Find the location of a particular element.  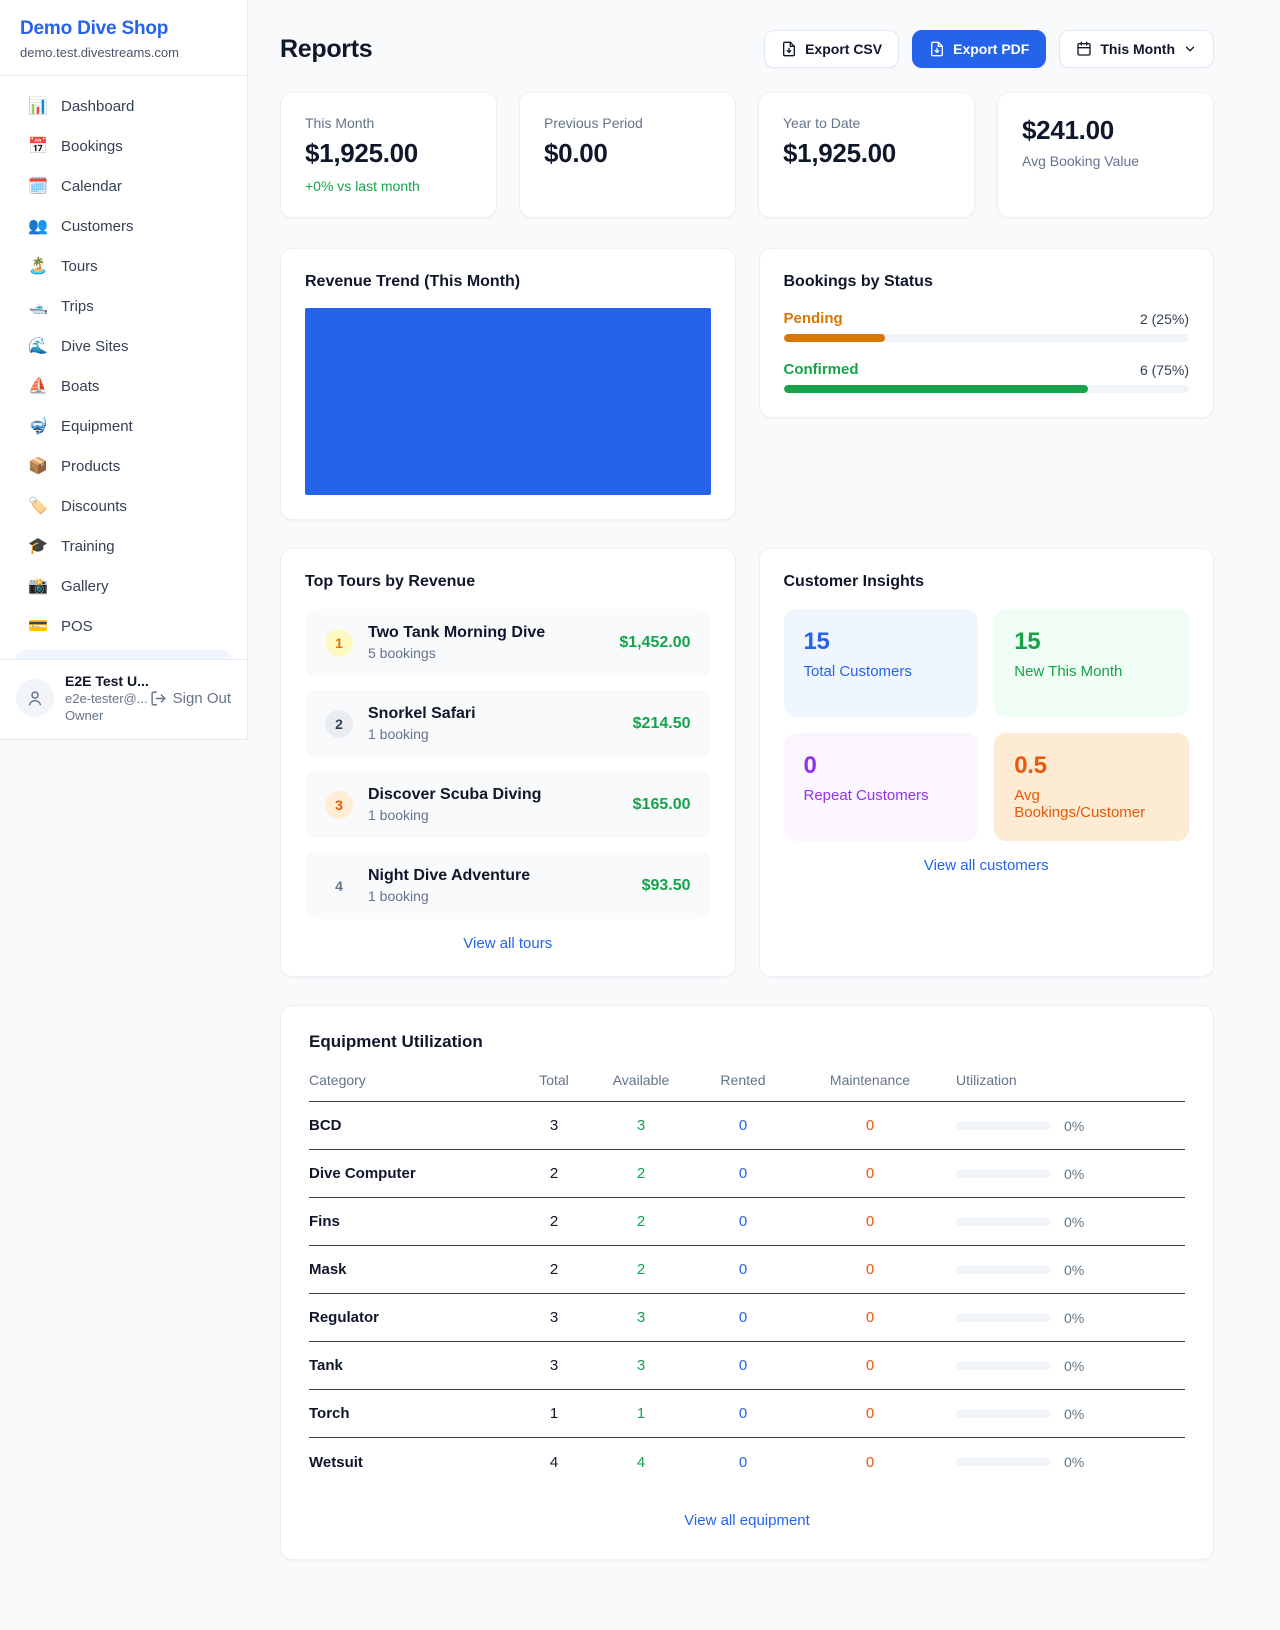

sidebar-item-discounts: 🏷️ Discounts is located at coordinates (123, 506).